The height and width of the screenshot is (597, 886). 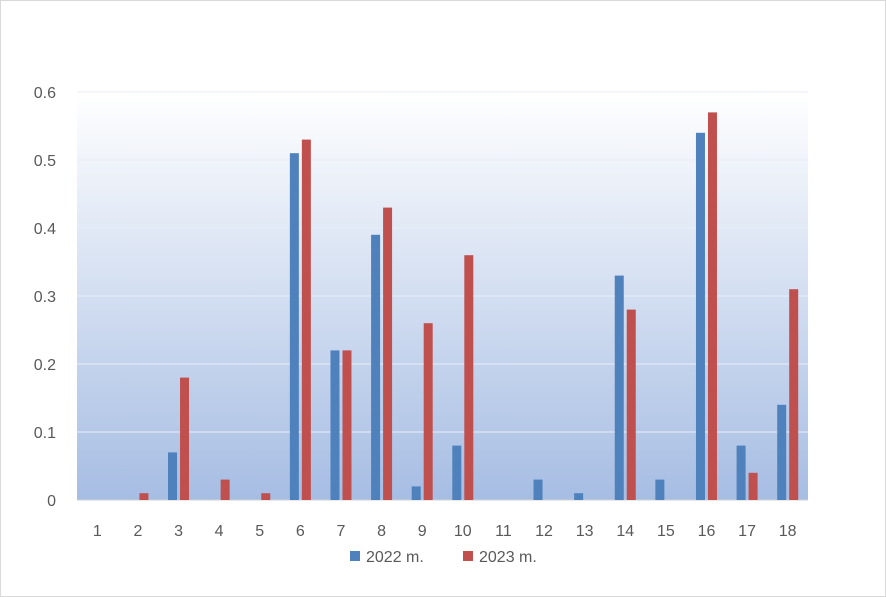 What do you see at coordinates (219, 531) in the screenshot?
I see `x-tick-label: 4` at bounding box center [219, 531].